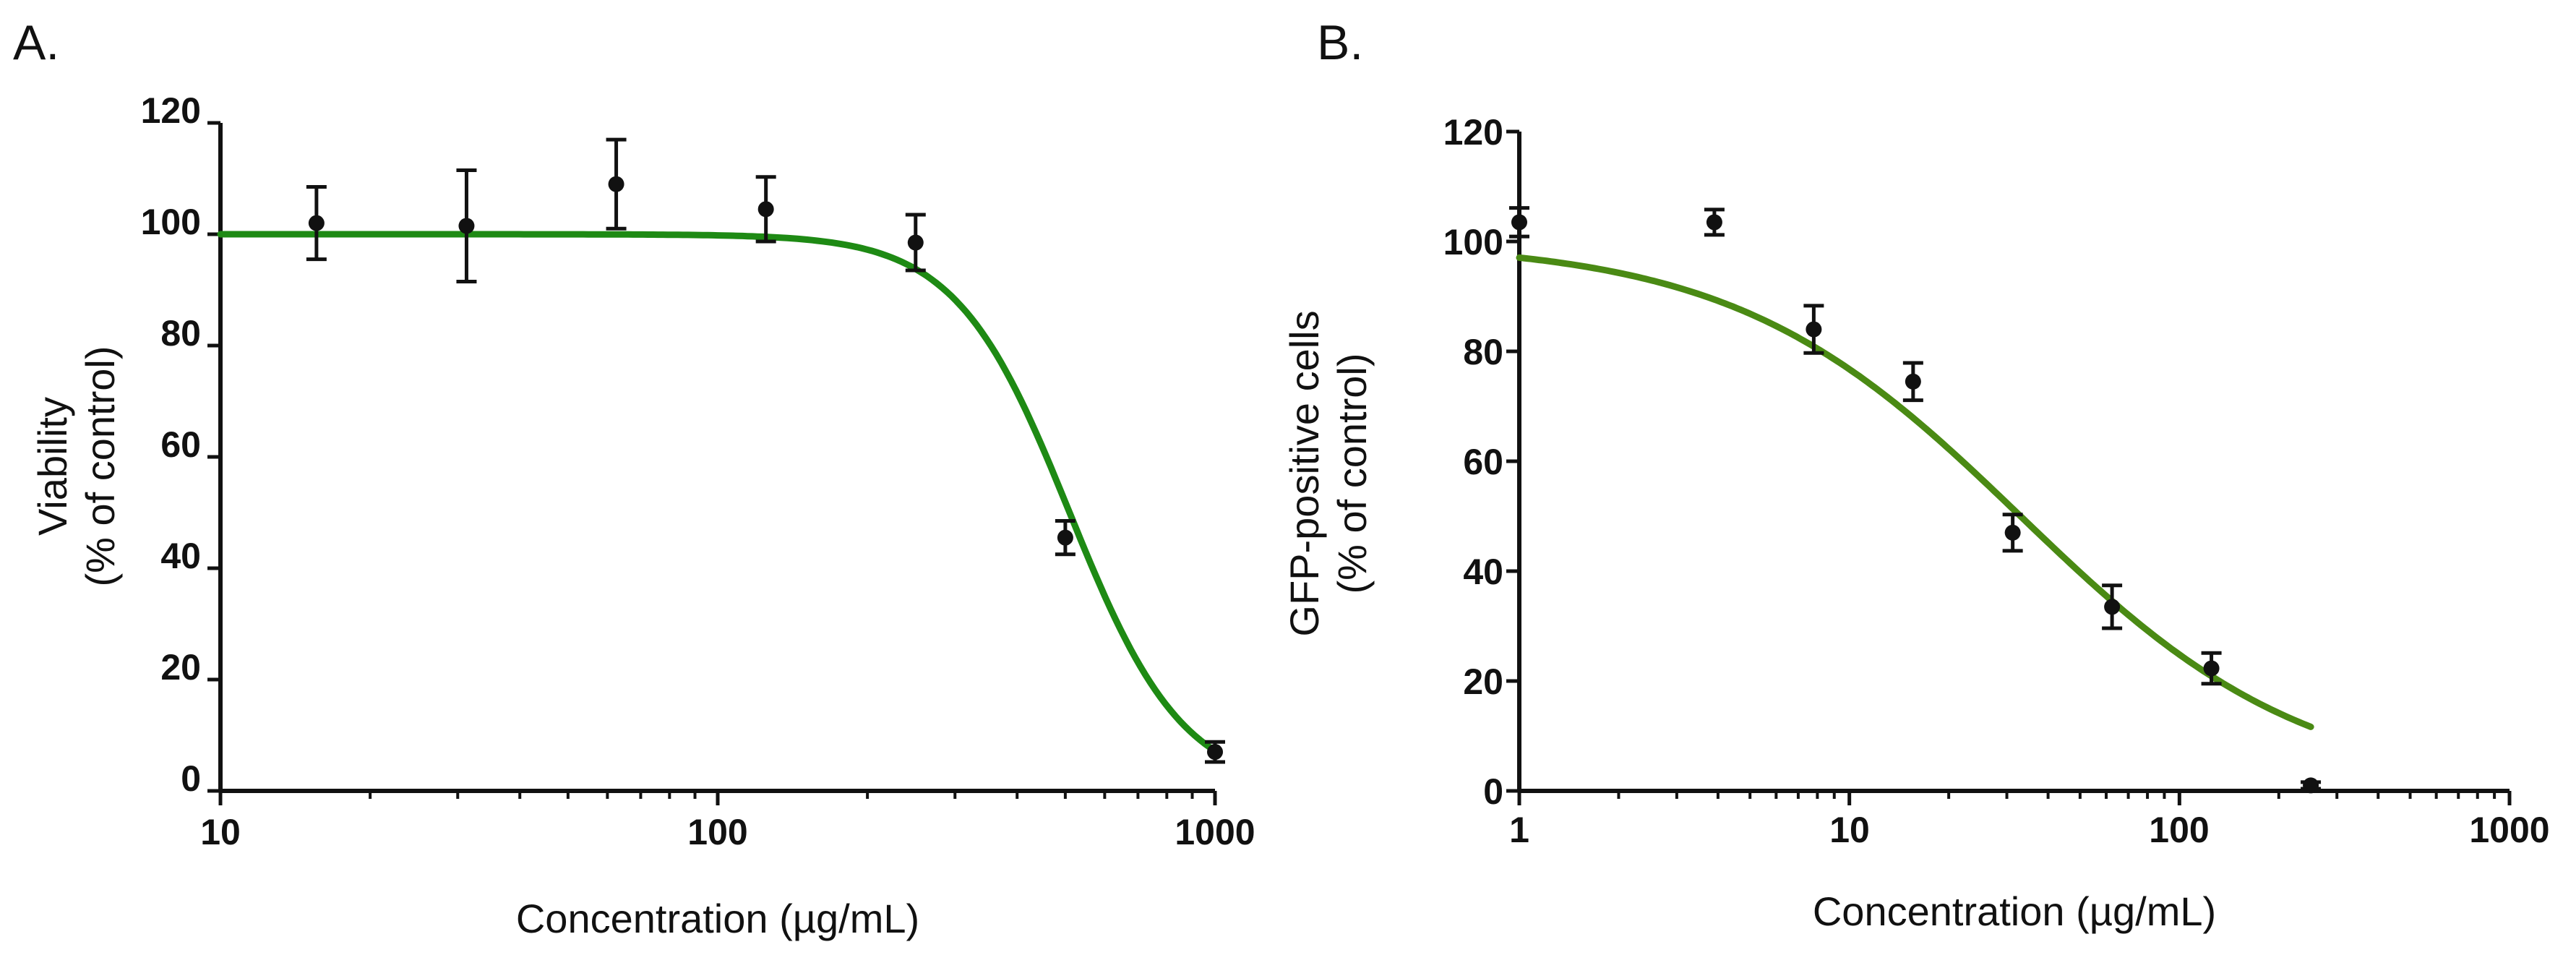 The height and width of the screenshot is (955, 2576). I want to click on panel-b-y-tick-label: 100, so click(1473, 242).